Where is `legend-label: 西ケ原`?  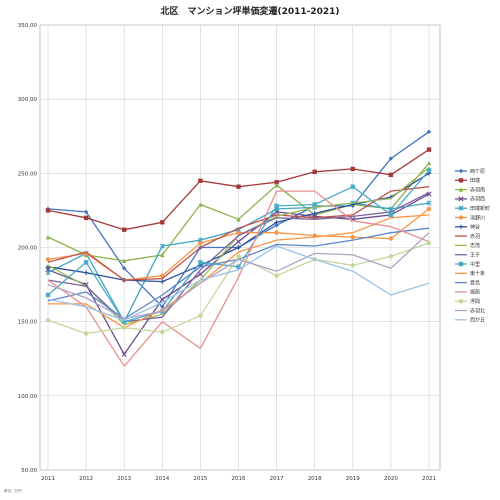
legend-label: 西ケ原 is located at coordinates (477, 171).